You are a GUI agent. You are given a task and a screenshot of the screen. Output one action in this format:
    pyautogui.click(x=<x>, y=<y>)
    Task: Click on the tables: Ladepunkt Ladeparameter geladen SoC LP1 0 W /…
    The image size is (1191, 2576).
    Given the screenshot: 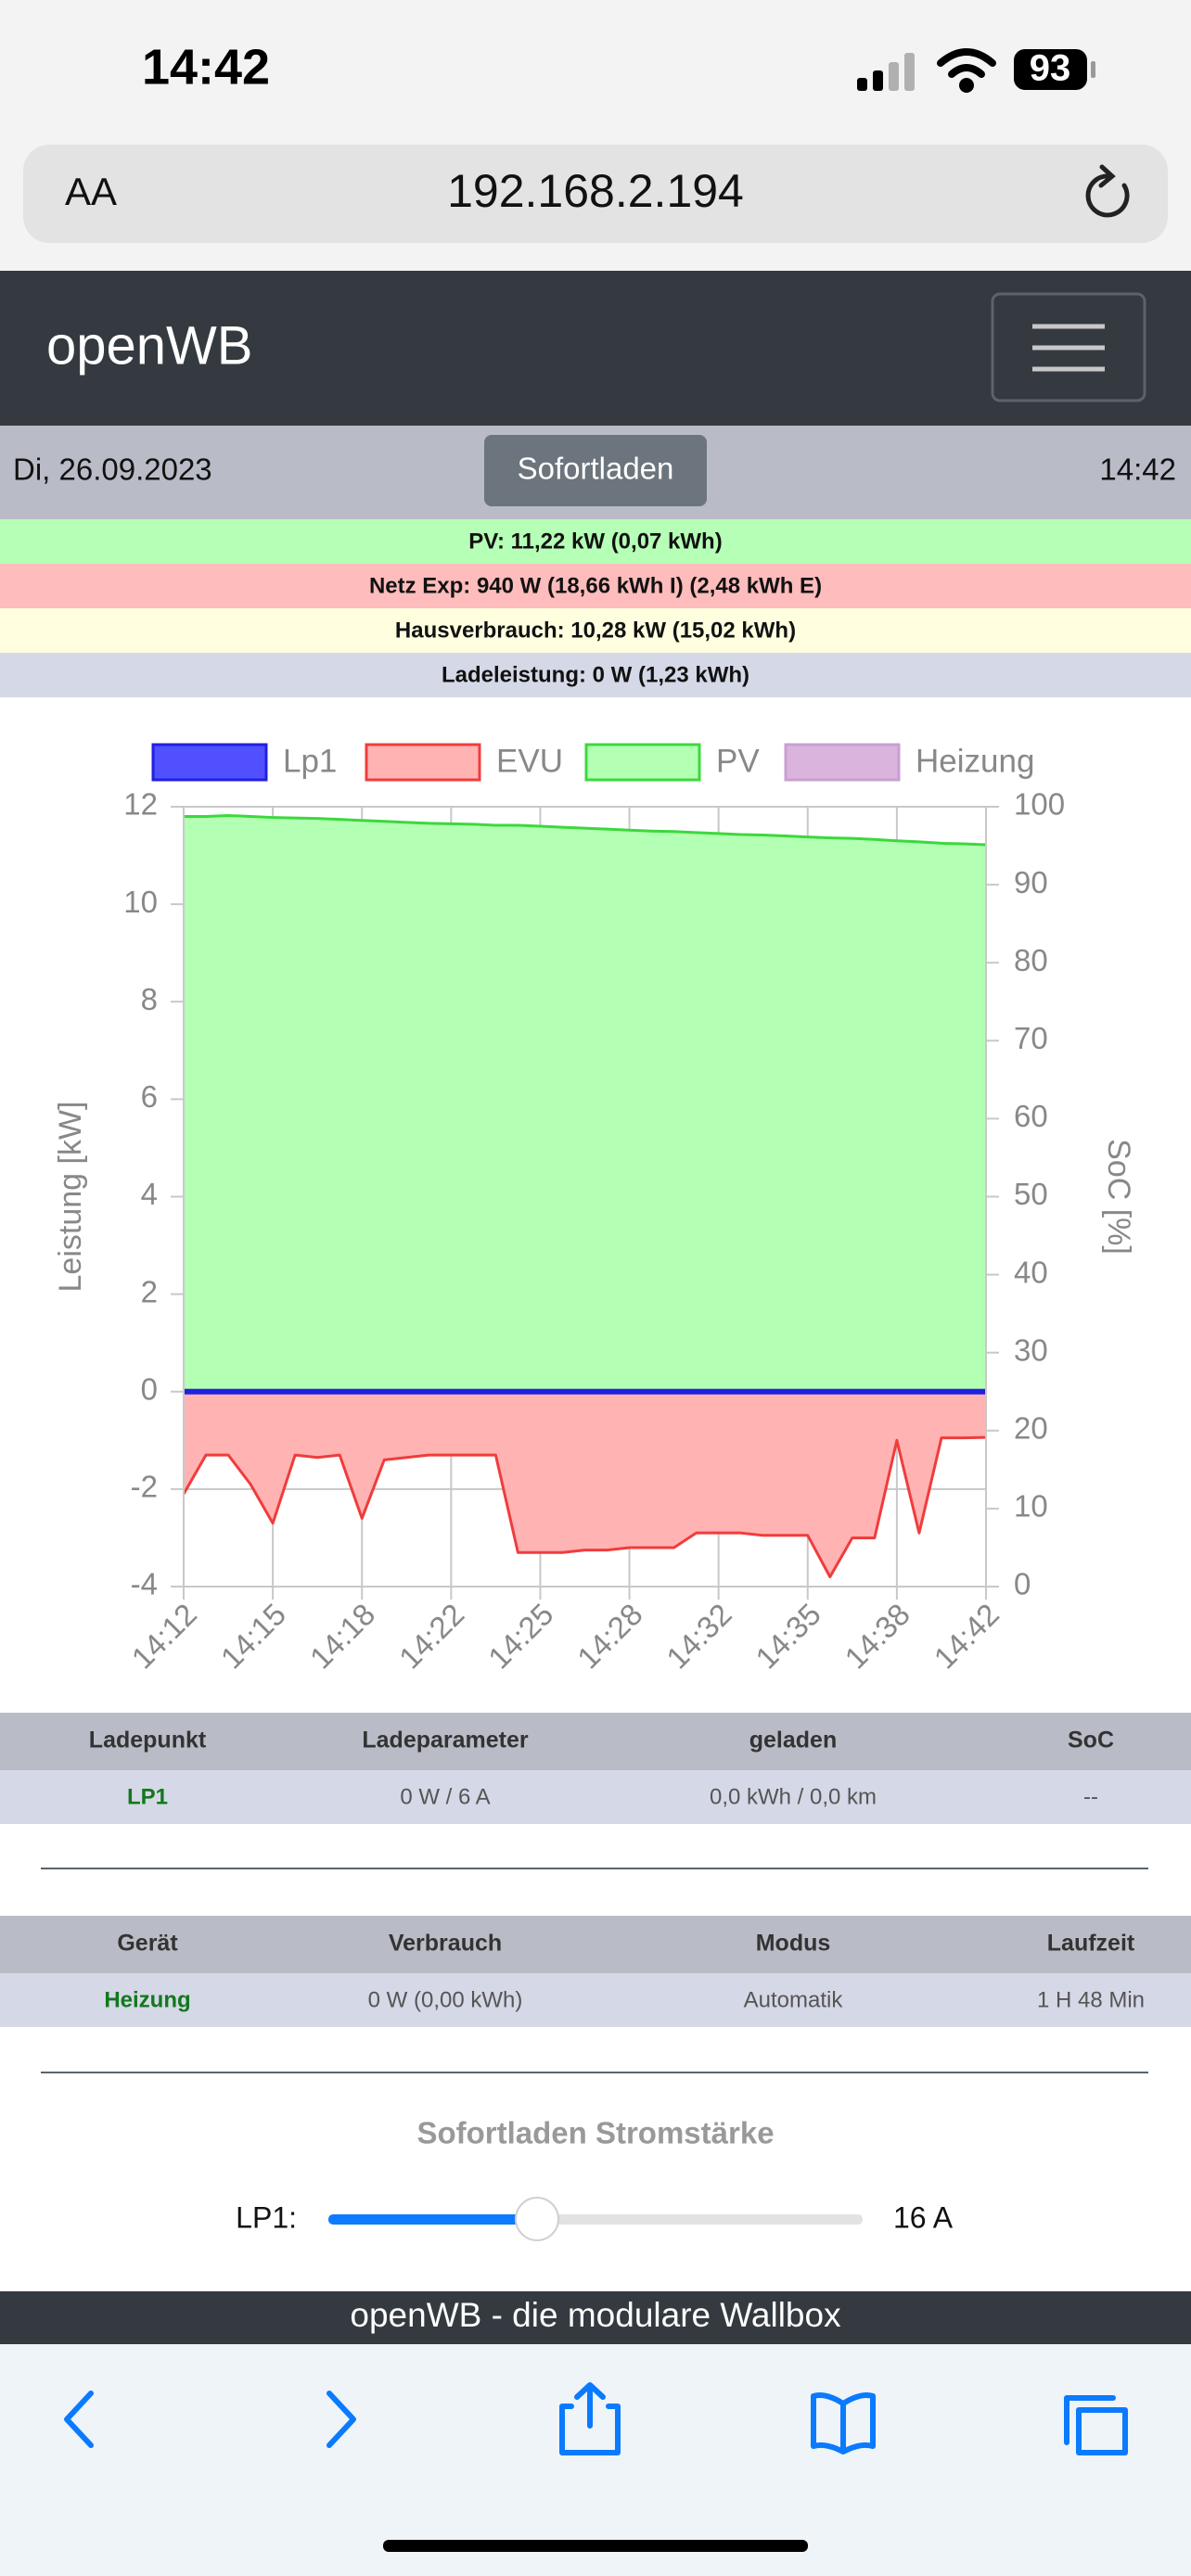 What is the action you would take?
    pyautogui.click(x=595, y=1870)
    